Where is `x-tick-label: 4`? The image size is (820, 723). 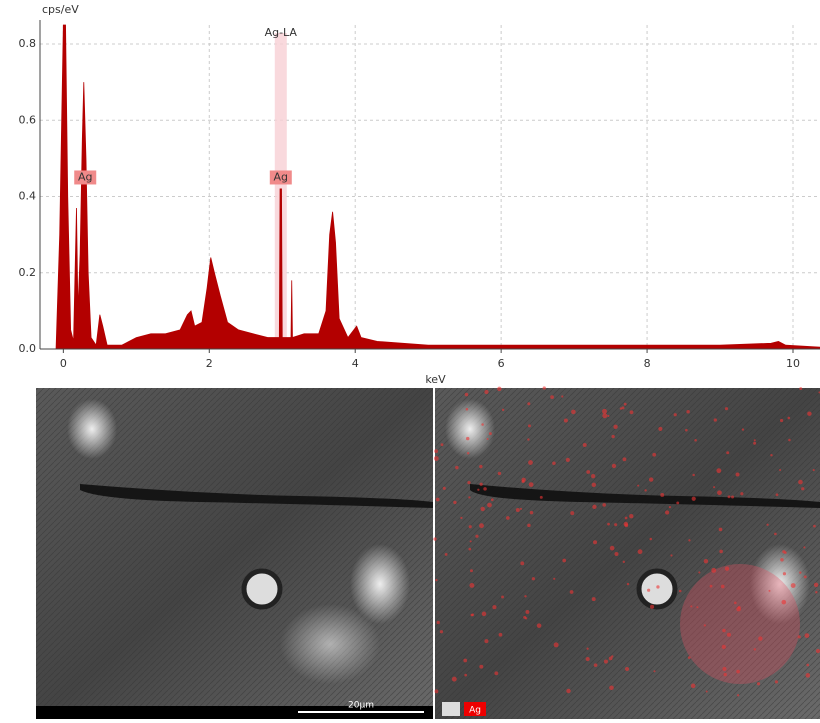
x-tick-label: 4 is located at coordinates (355, 363).